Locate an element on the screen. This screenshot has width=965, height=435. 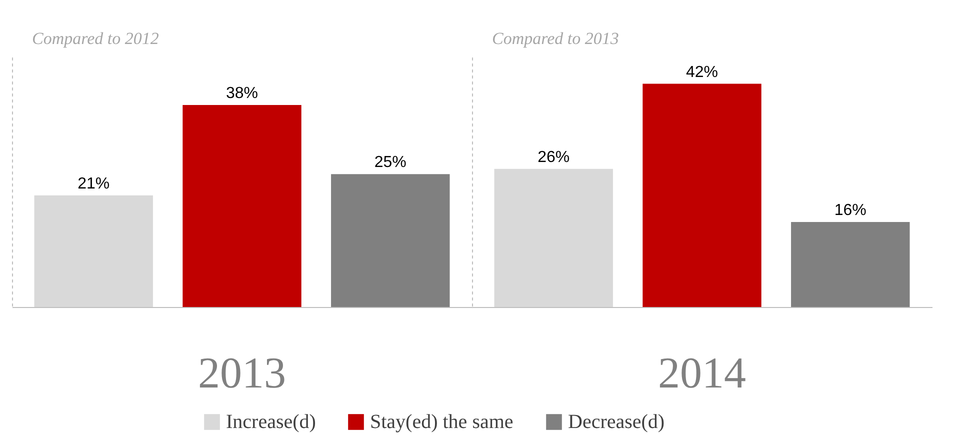
data-label: 21% is located at coordinates (94, 183).